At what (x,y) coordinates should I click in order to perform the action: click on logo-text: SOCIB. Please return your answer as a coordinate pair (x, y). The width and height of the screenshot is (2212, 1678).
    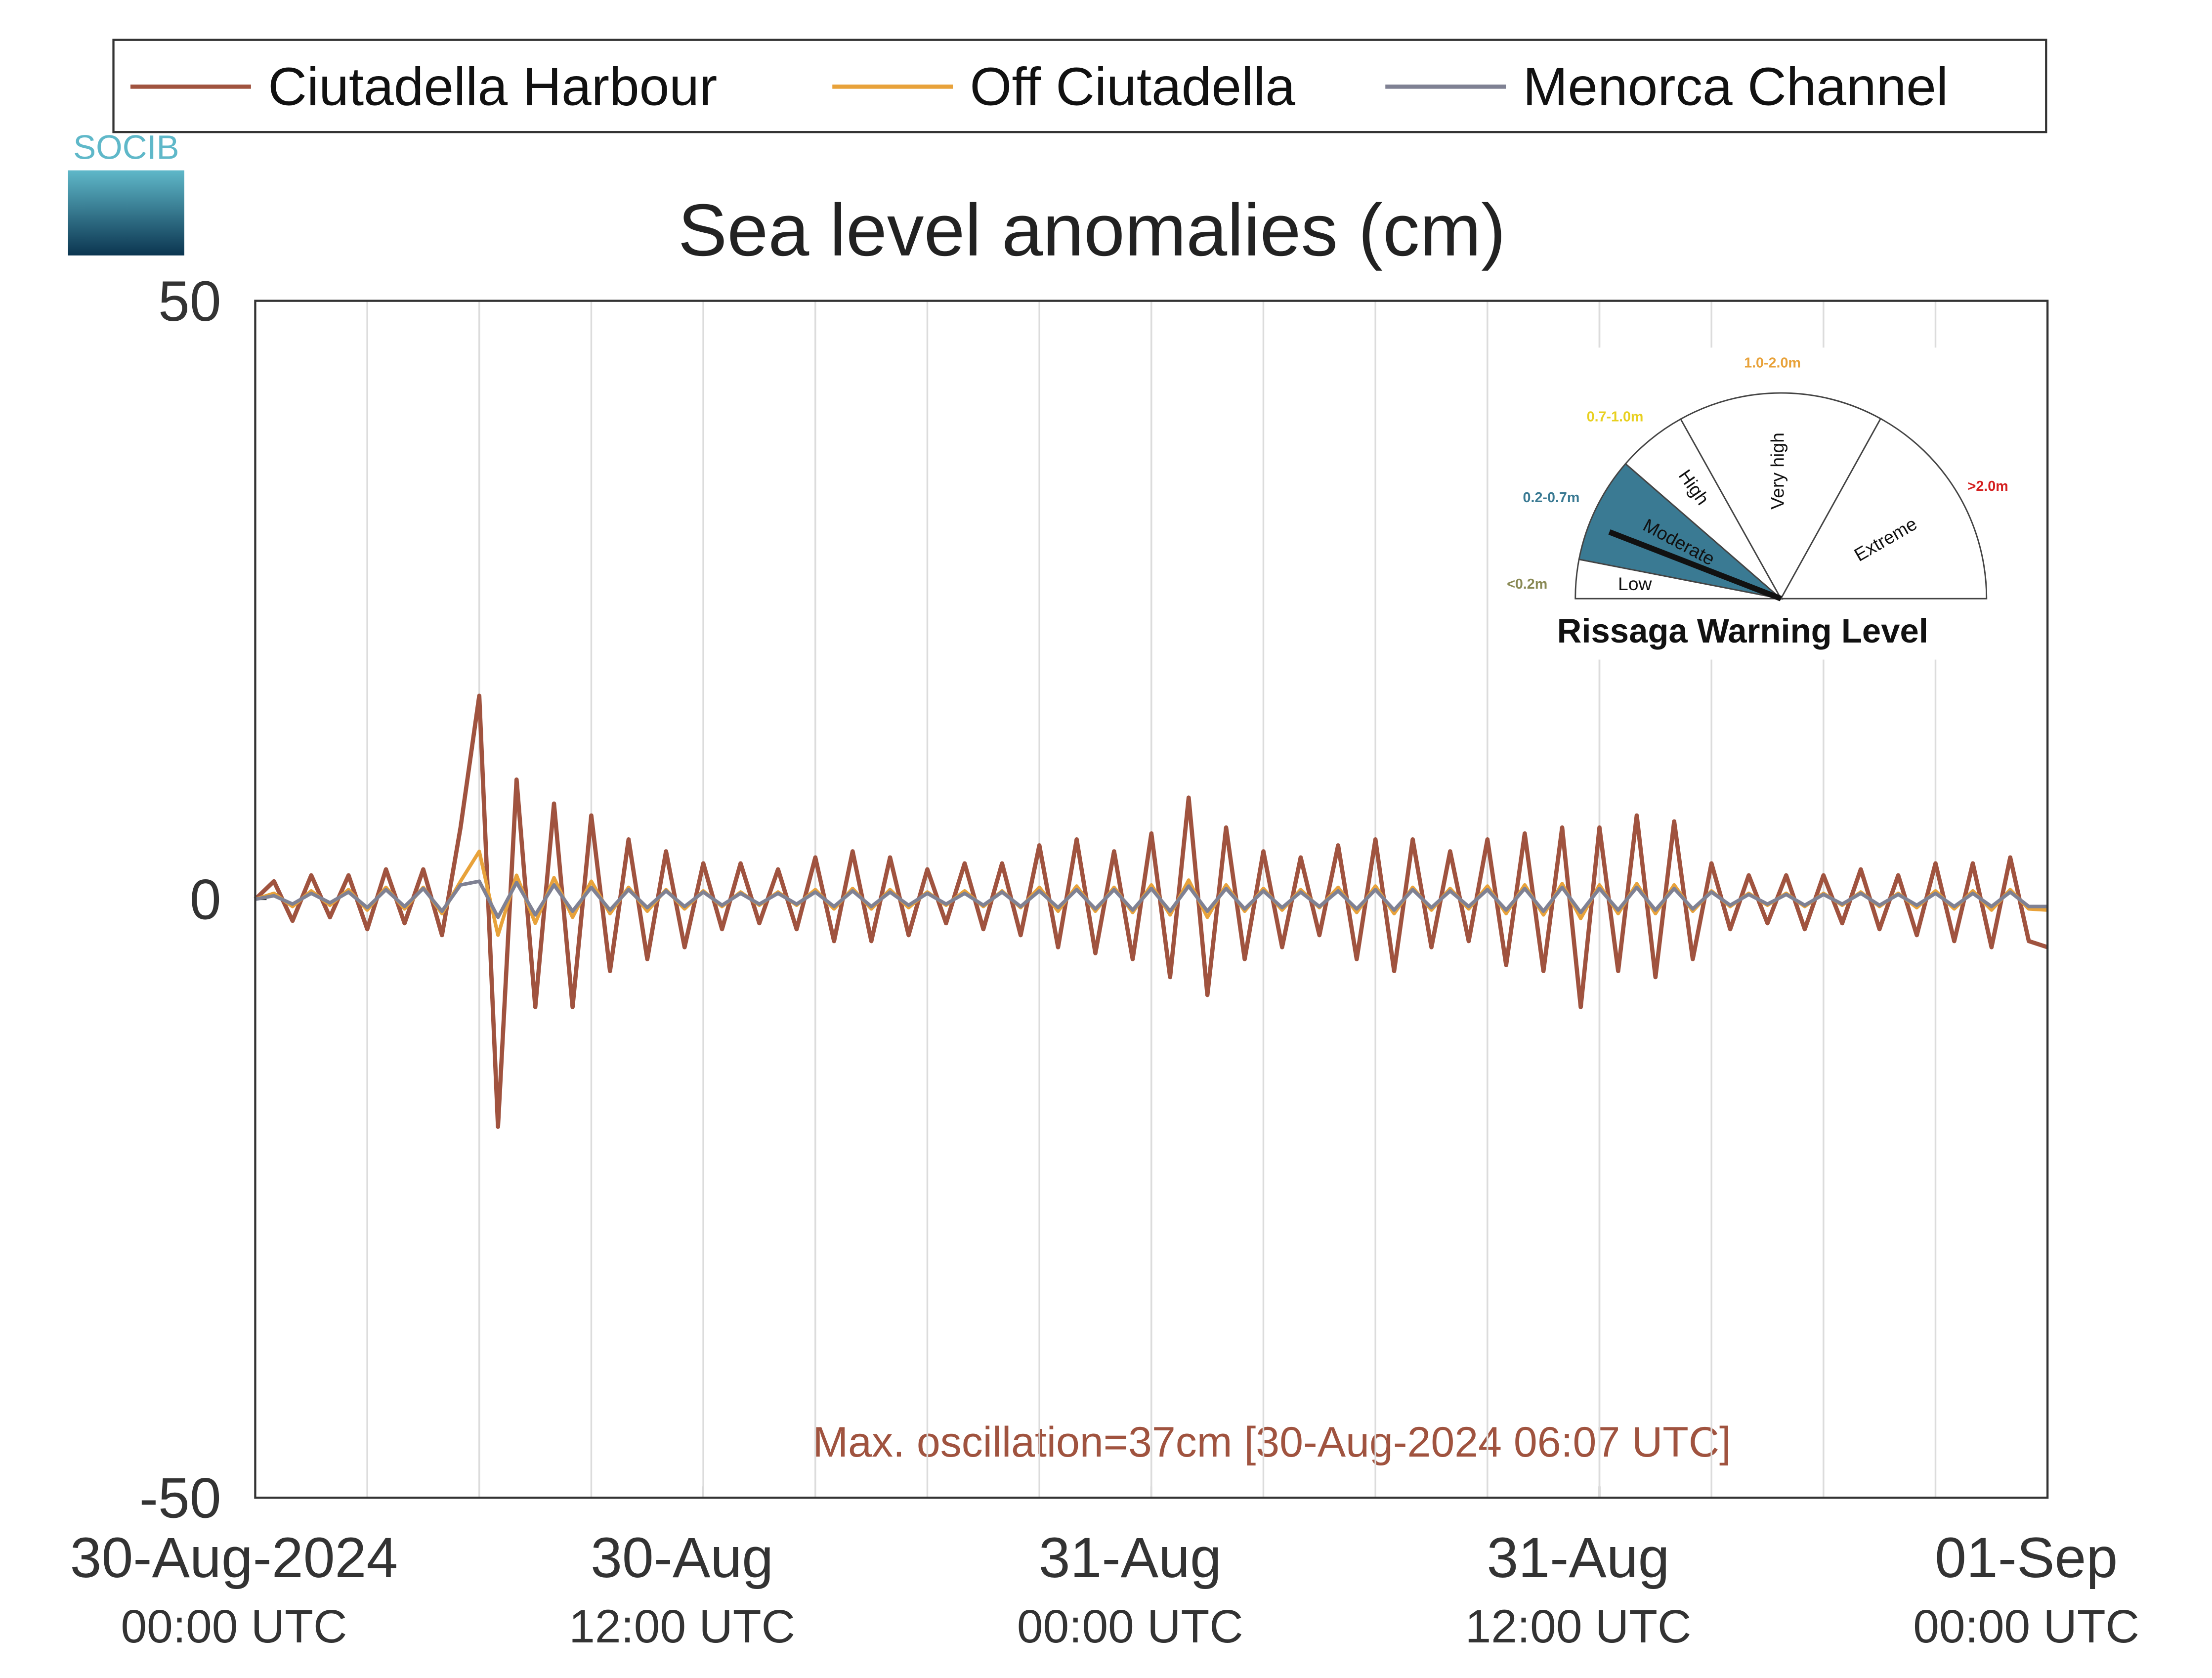
    Looking at the image, I should click on (126, 148).